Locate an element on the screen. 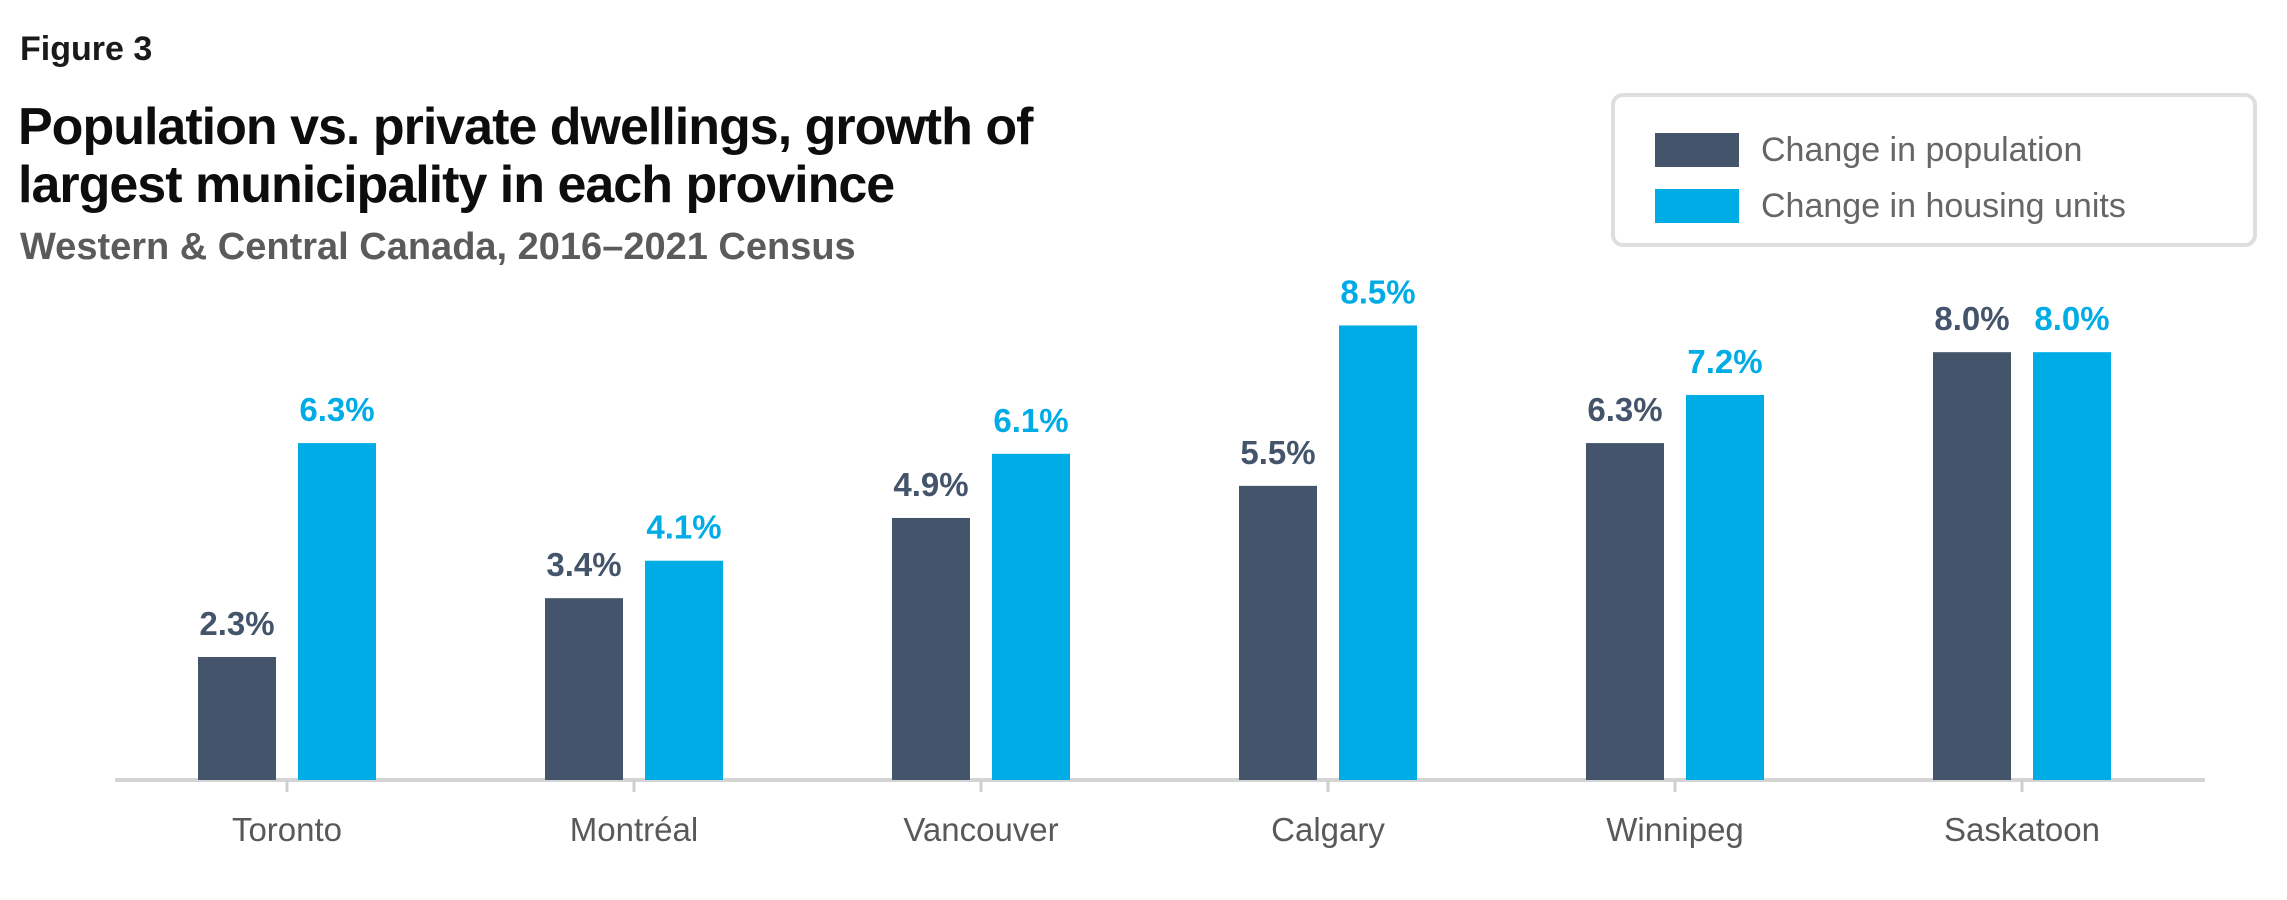 The height and width of the screenshot is (900, 2287). data-label-population-montral: 3.4% is located at coordinates (583, 564).